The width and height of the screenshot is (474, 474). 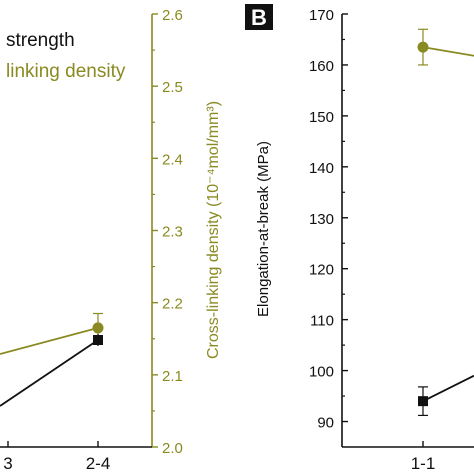 I want to click on left-x-ticks: 3 2-4, so click(x=56, y=457).